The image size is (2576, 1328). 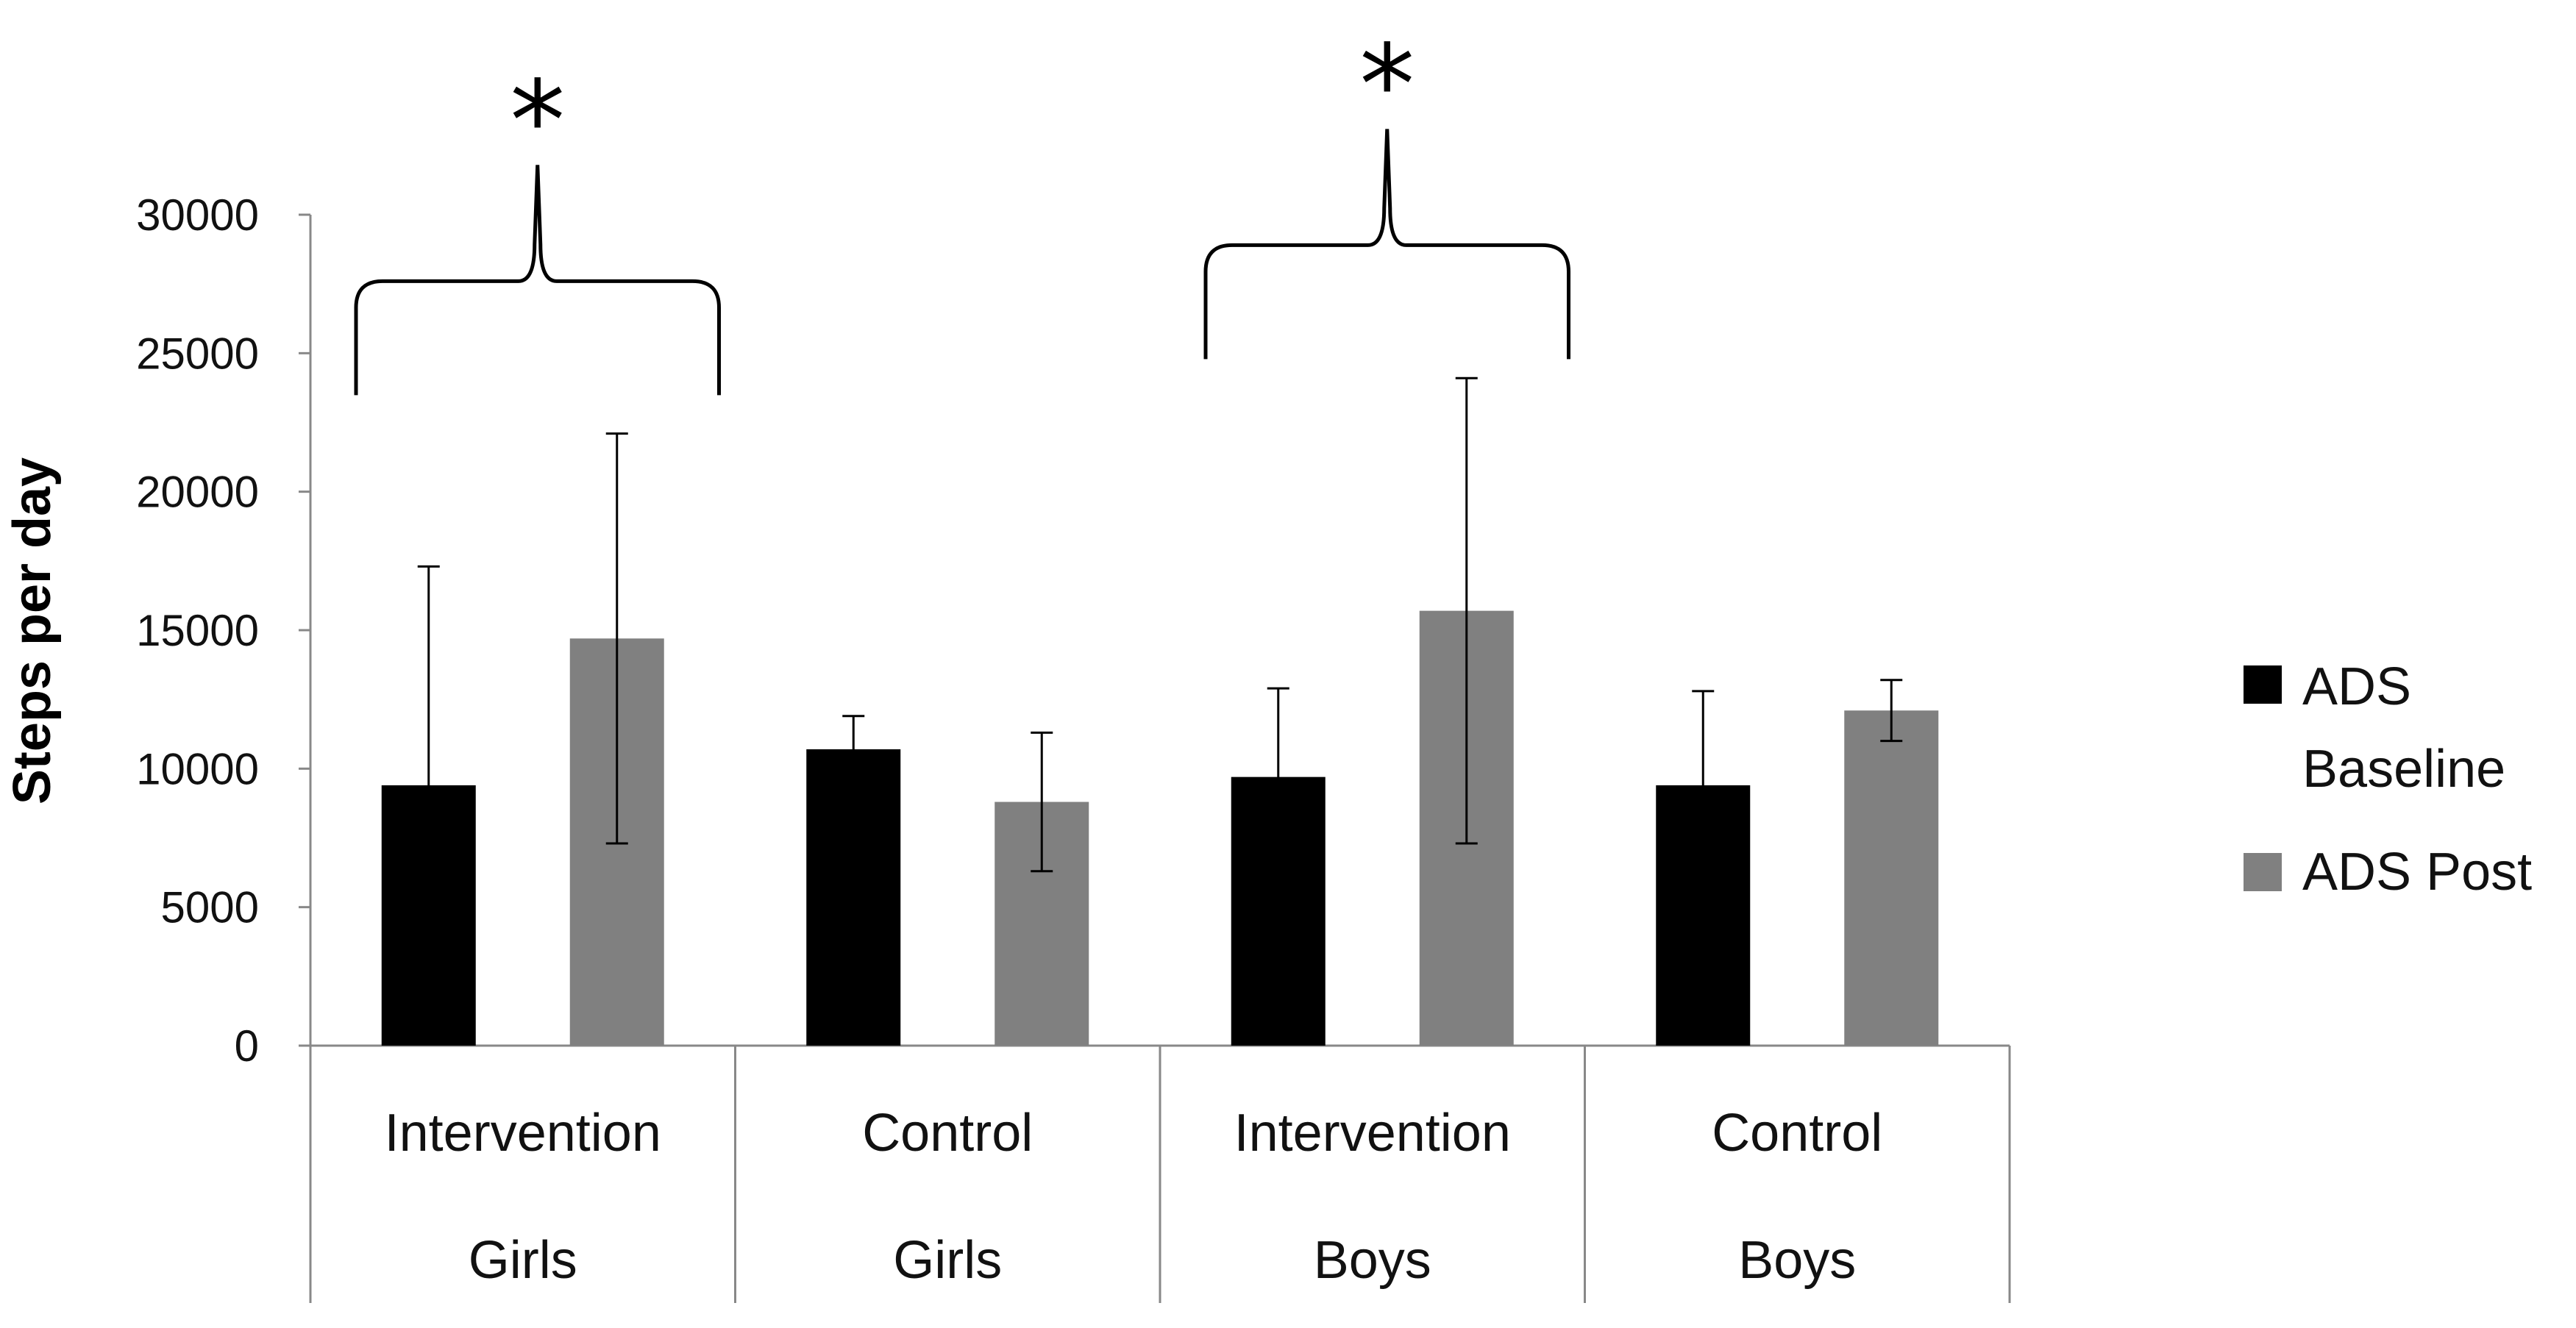 I want to click on y-tick-label: 25000, so click(x=197, y=353).